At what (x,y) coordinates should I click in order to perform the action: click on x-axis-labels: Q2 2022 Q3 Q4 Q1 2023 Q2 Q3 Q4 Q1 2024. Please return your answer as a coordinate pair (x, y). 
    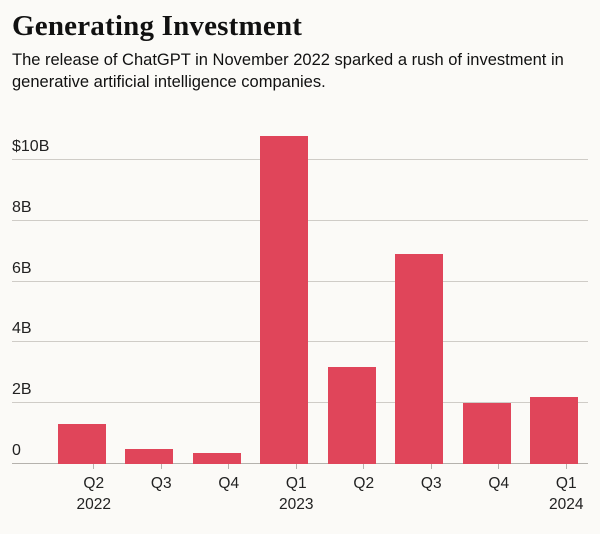
    Looking at the image, I should click on (330, 489).